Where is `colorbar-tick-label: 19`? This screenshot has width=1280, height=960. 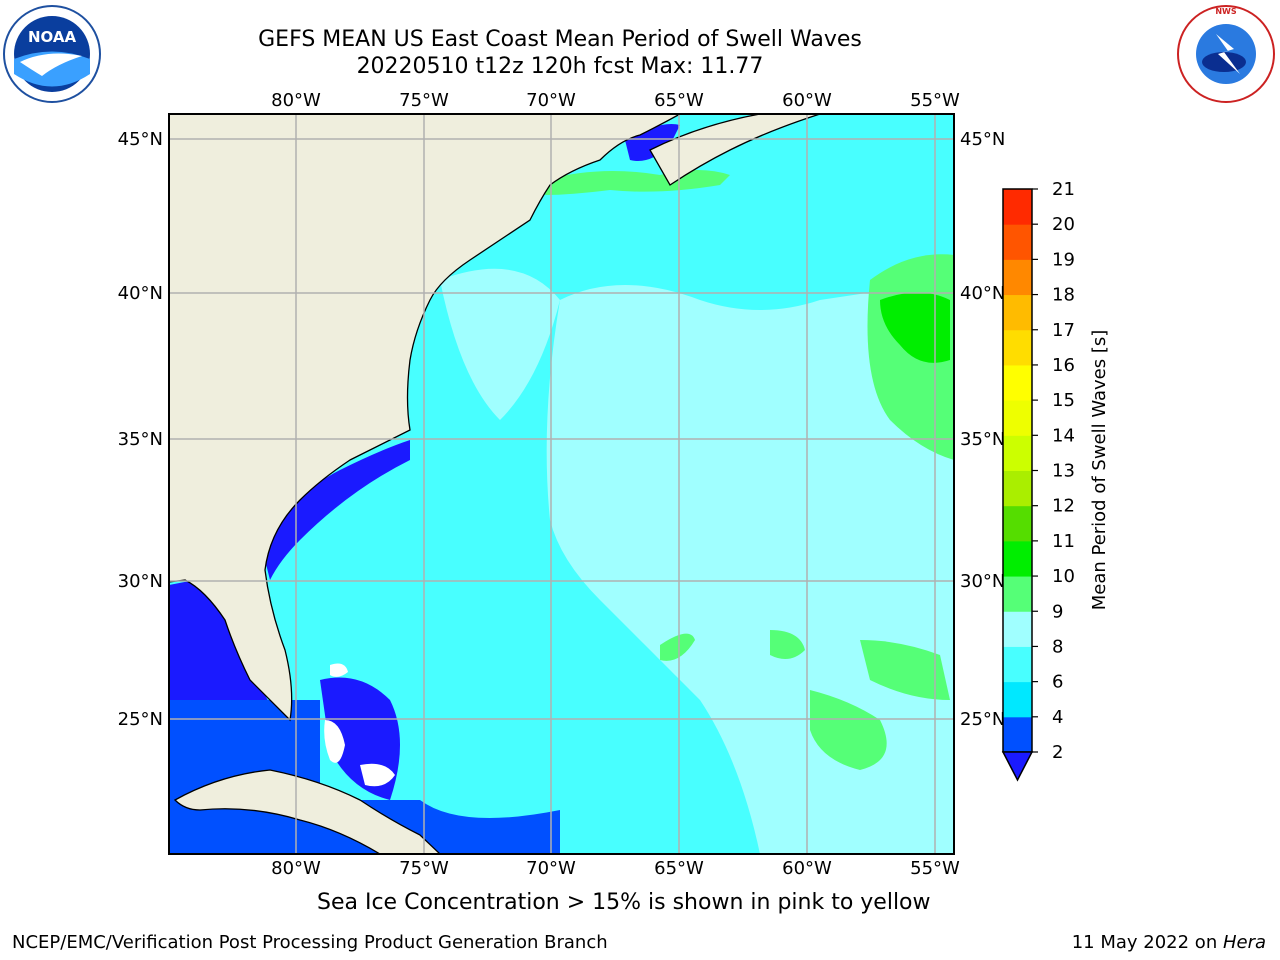
colorbar-tick-label: 19 is located at coordinates (1063, 259).